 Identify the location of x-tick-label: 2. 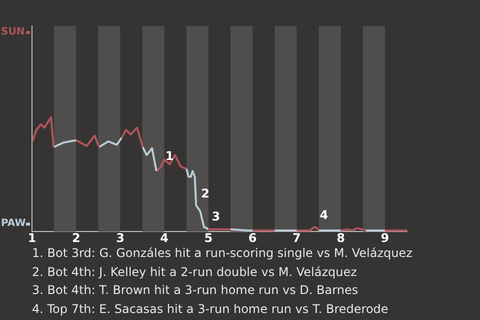
(76, 237).